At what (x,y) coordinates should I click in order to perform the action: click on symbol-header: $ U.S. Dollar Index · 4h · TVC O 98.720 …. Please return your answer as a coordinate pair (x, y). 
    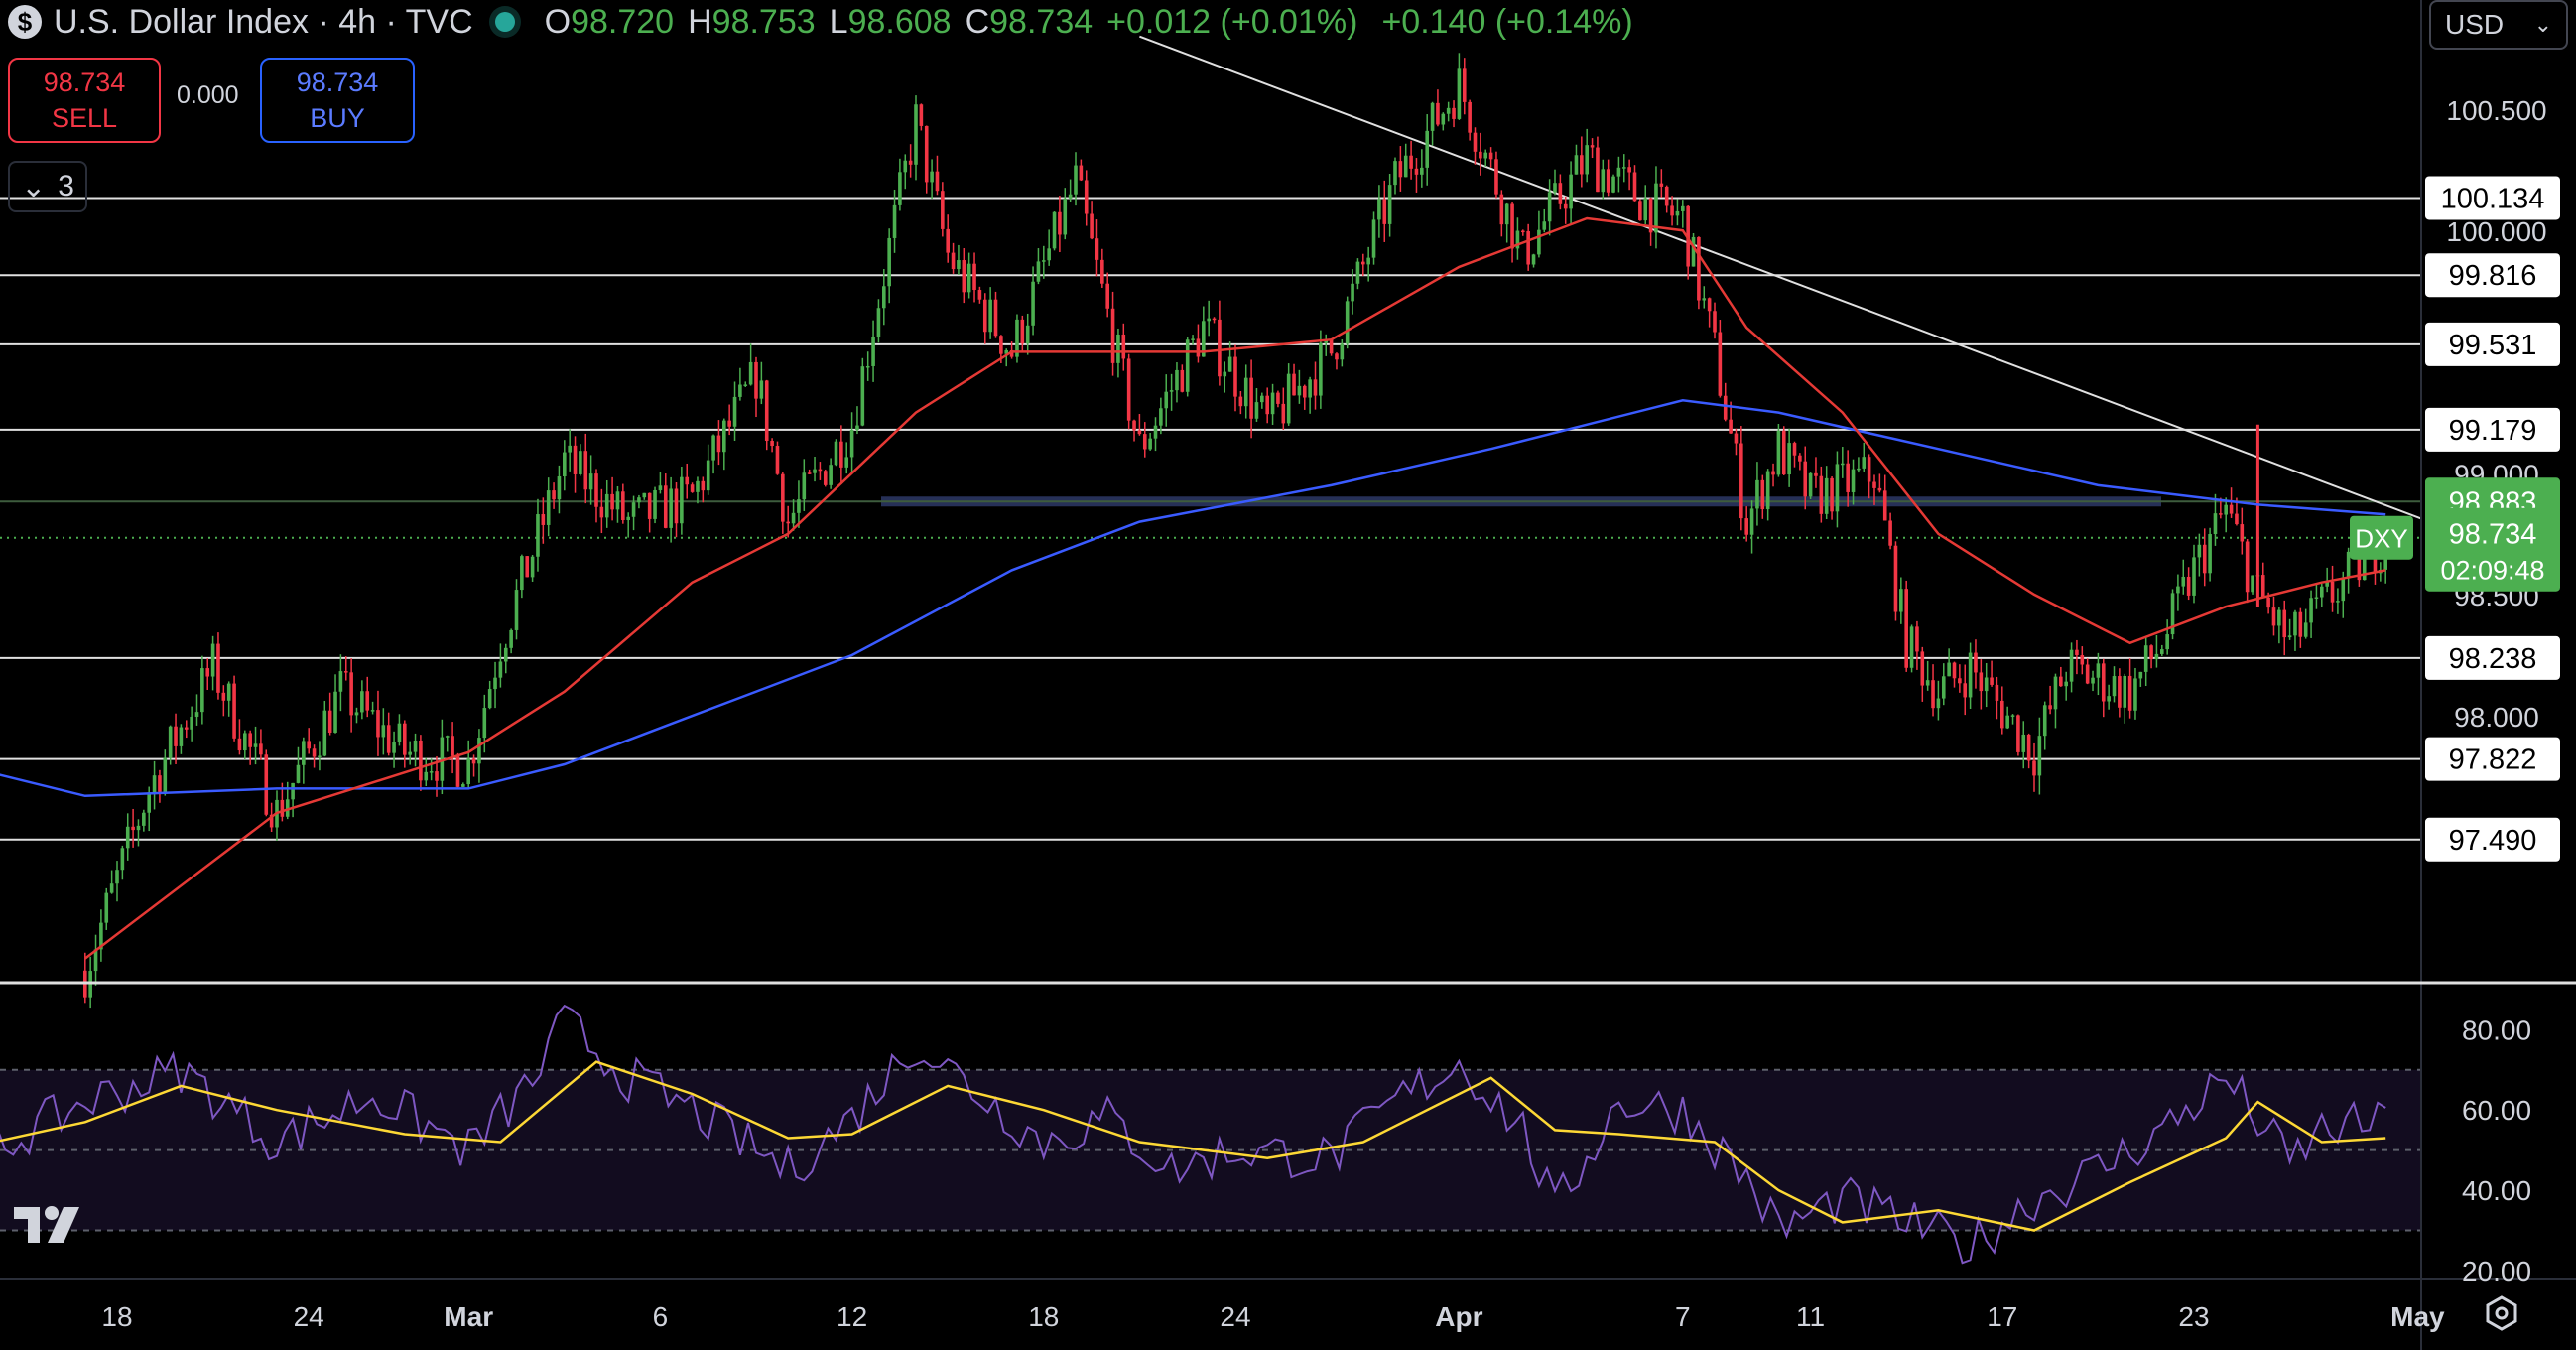
    Looking at the image, I should click on (833, 22).